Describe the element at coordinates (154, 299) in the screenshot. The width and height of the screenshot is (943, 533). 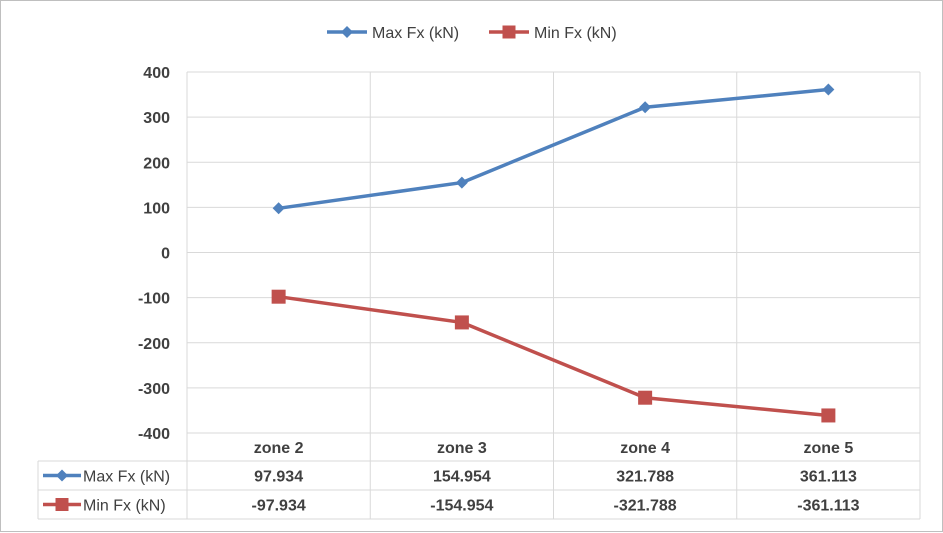
I see `y-tick-label: -100` at that location.